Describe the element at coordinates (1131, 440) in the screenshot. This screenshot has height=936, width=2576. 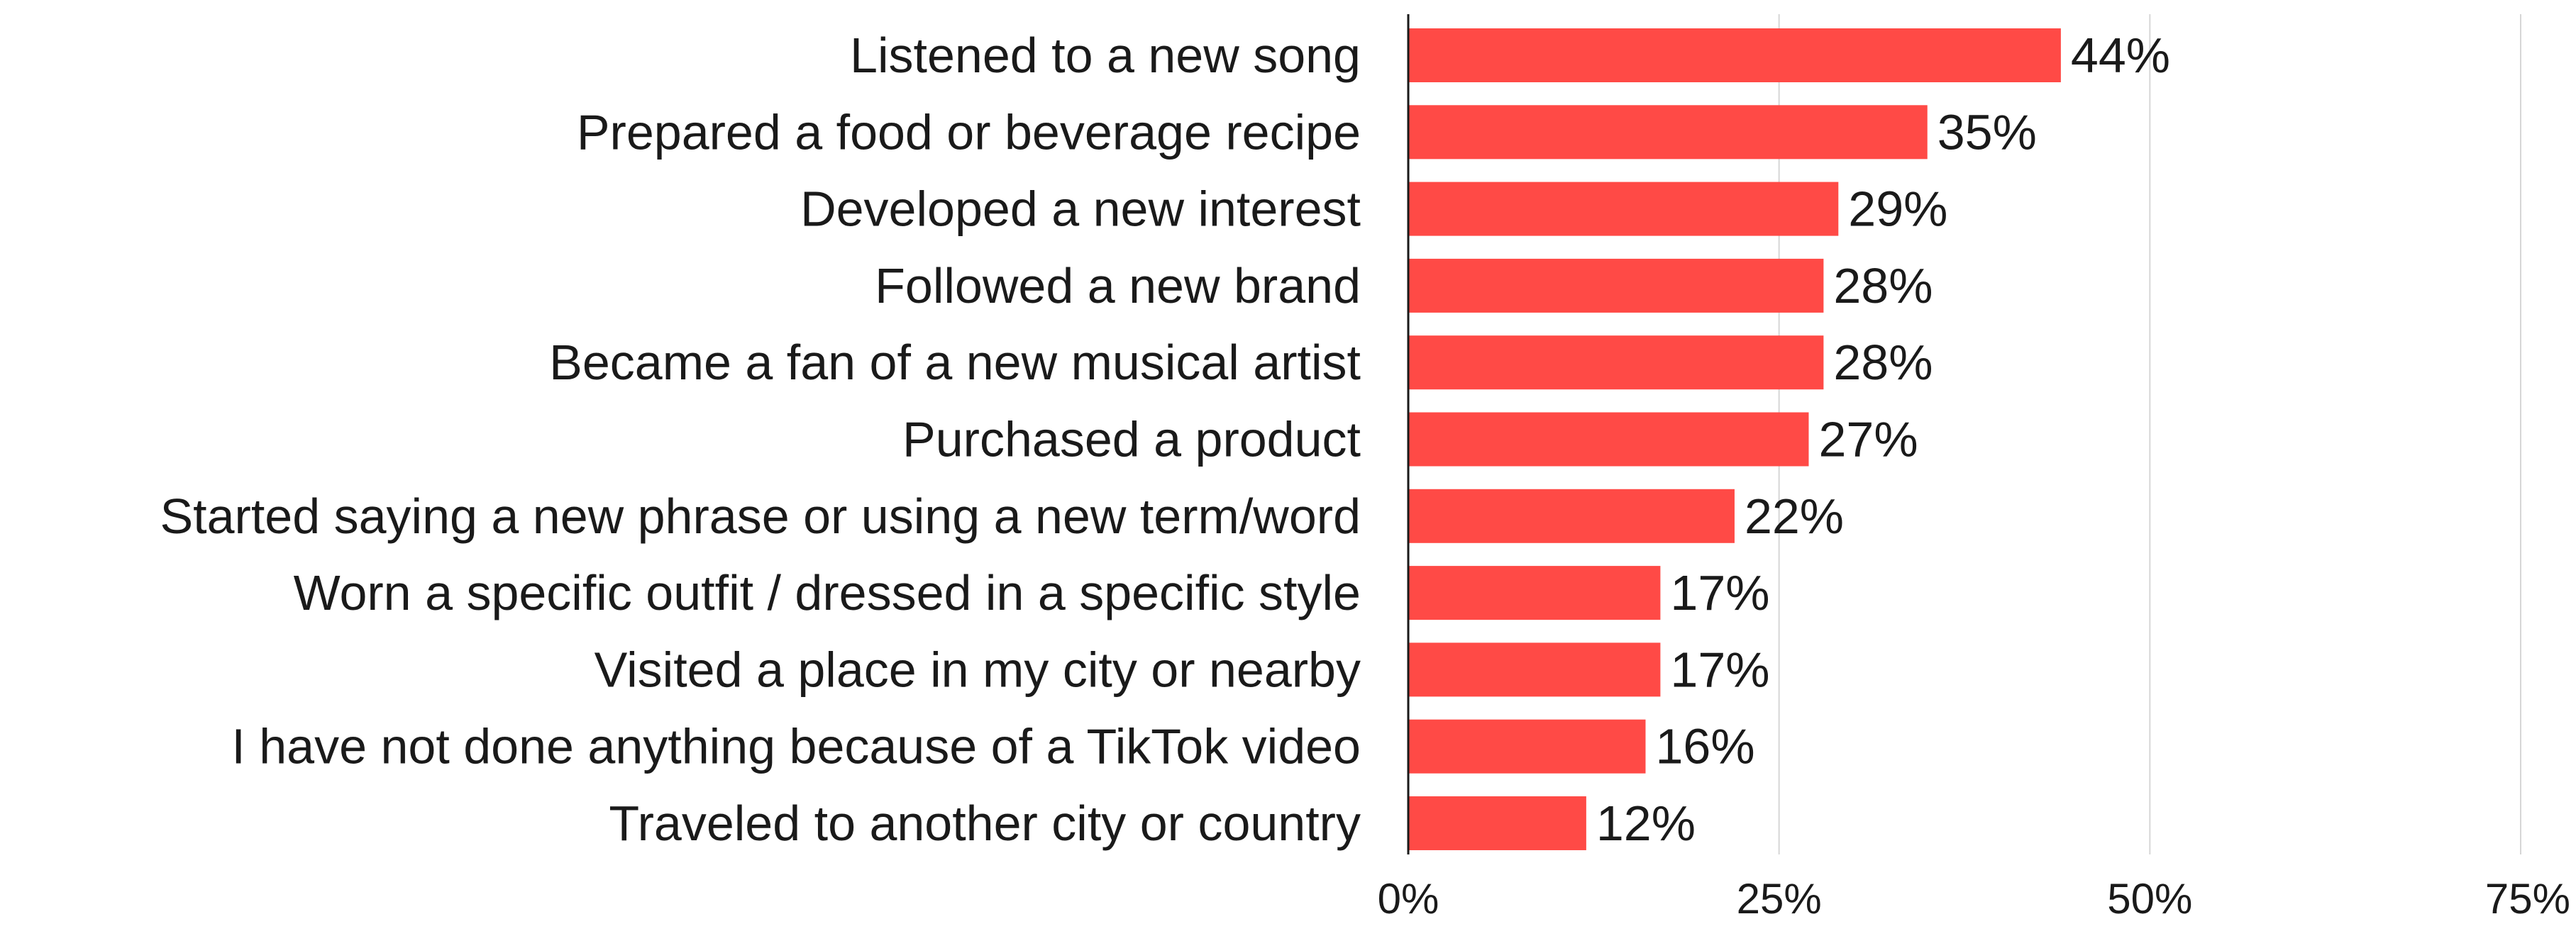
I see `category-label: Purchased a product` at that location.